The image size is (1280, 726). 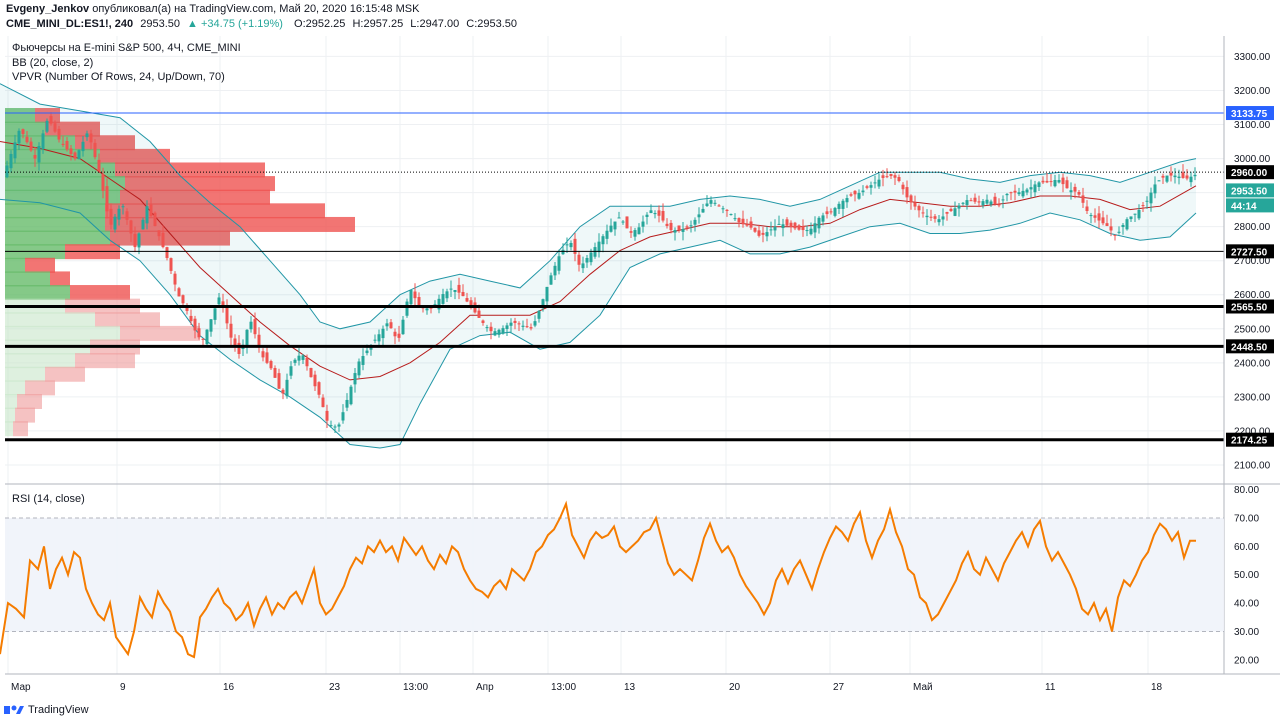 What do you see at coordinates (335, 687) in the screenshot?
I see `x-tick-label: 23` at bounding box center [335, 687].